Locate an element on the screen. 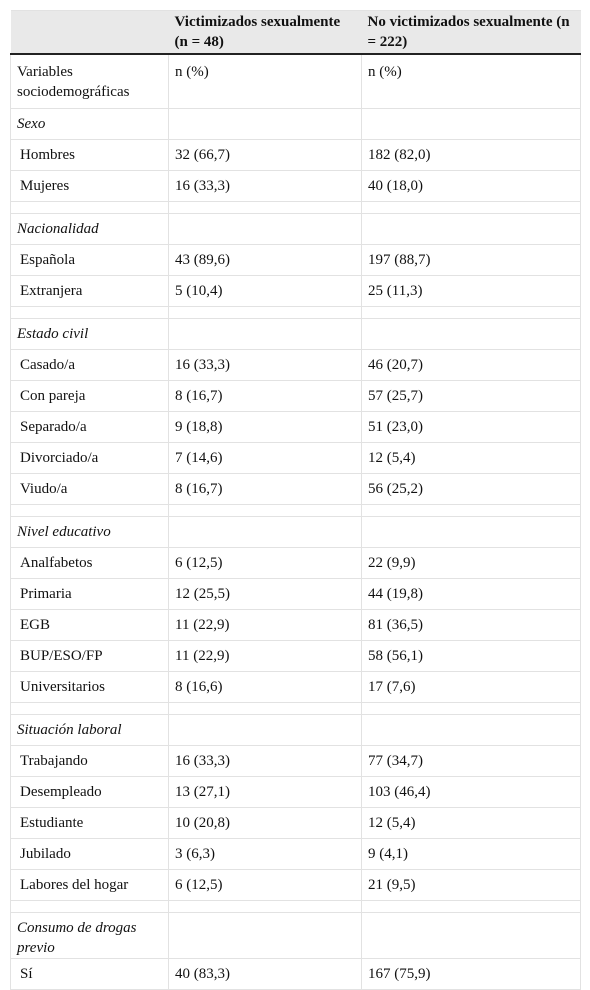 This screenshot has height=990, width=590. group-row: Estado civil is located at coordinates (295, 333).